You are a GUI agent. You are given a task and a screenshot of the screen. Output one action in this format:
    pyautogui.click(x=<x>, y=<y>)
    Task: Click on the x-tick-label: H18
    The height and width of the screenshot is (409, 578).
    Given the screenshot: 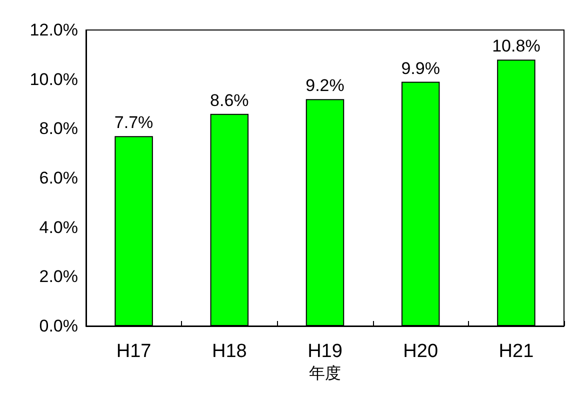 What is the action you would take?
    pyautogui.click(x=229, y=351)
    